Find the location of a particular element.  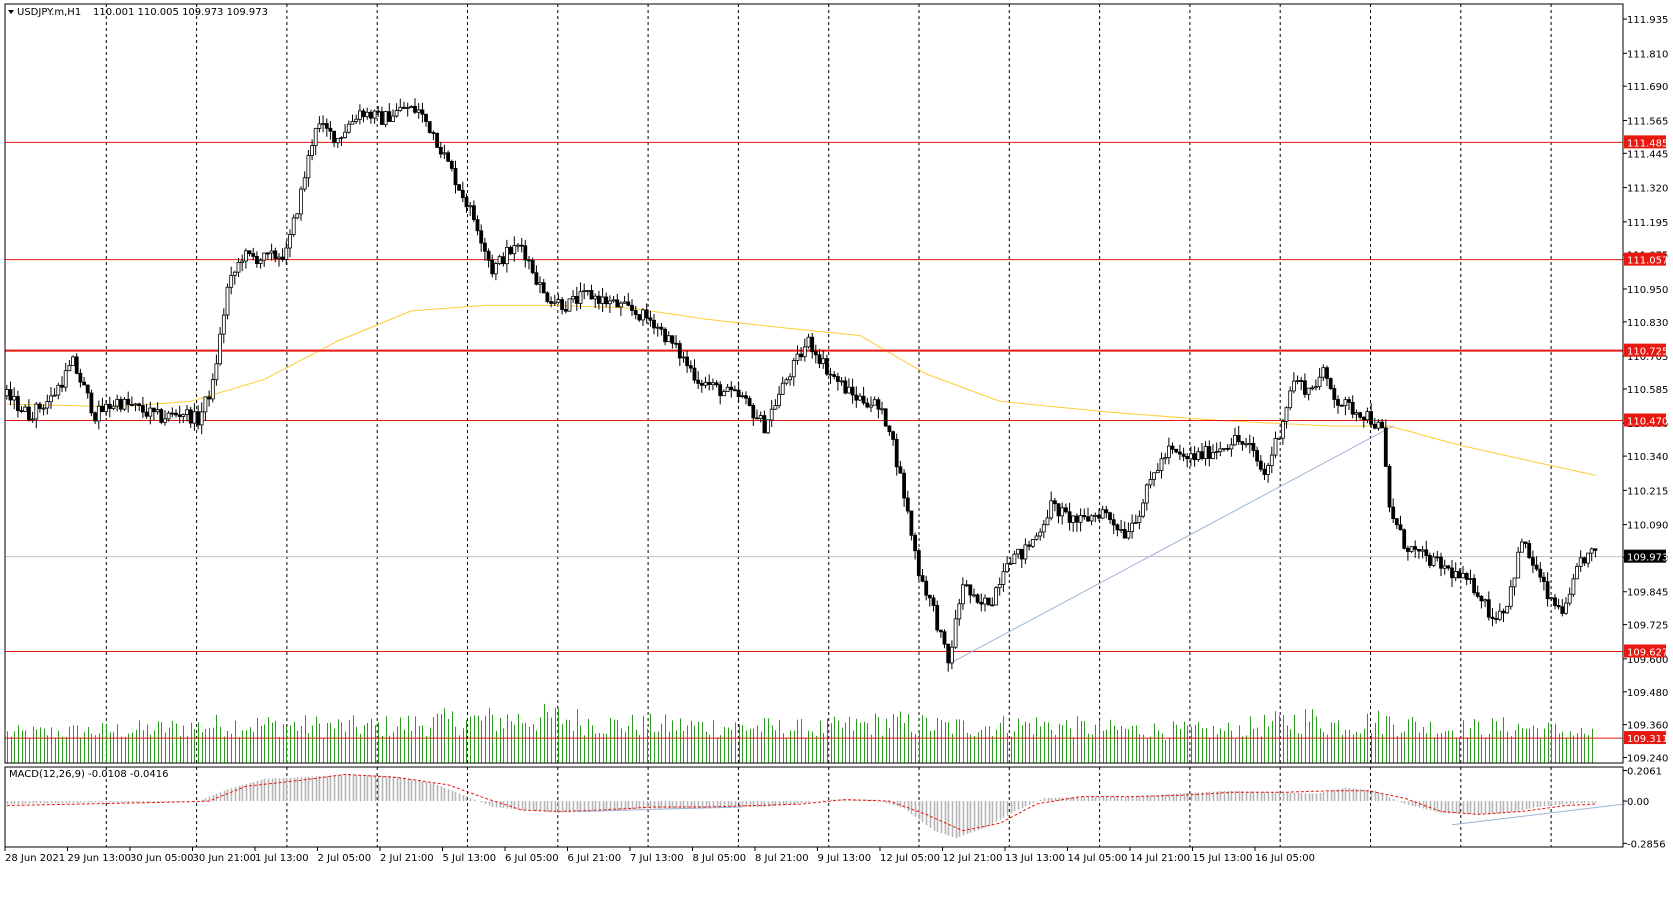

price-tick-label: 111.195 is located at coordinates (1647, 223).